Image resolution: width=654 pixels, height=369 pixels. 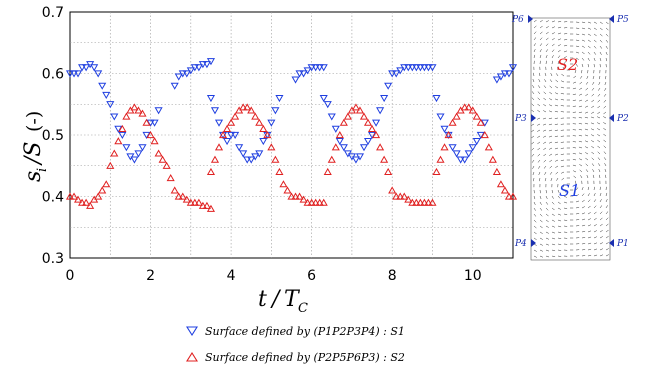 What do you see at coordinates (611, 118) in the screenshot?
I see `p2-marker-icon` at bounding box center [611, 118].